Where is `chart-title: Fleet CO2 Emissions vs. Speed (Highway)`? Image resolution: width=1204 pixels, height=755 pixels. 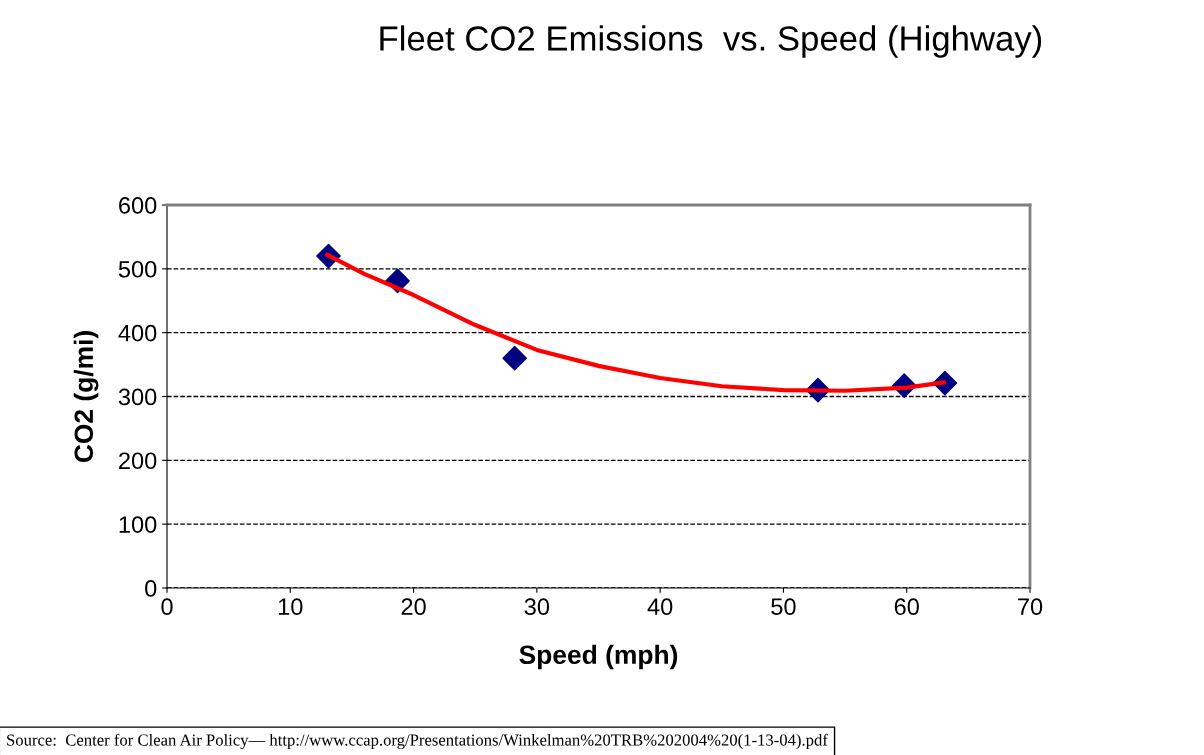
chart-title: Fleet CO2 Emissions vs. Speed (Highway) is located at coordinates (711, 41).